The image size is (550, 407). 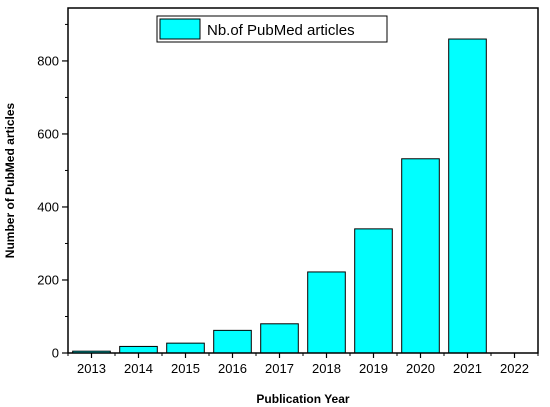 What do you see at coordinates (232, 341) in the screenshot?
I see `bar-2016` at bounding box center [232, 341].